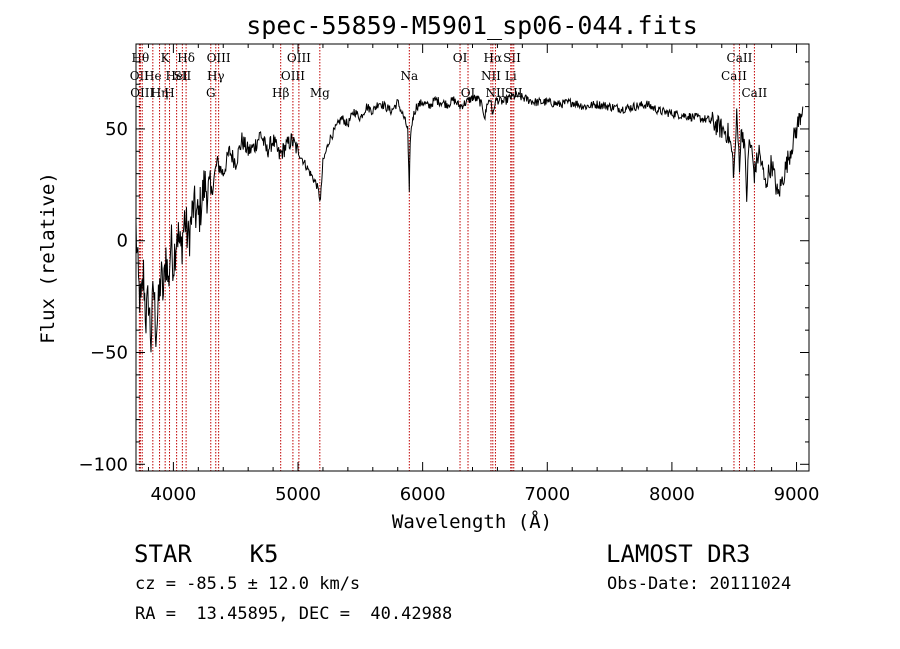 The image size is (900, 649). What do you see at coordinates (511, 76) in the screenshot?
I see `line-label-23: Li` at bounding box center [511, 76].